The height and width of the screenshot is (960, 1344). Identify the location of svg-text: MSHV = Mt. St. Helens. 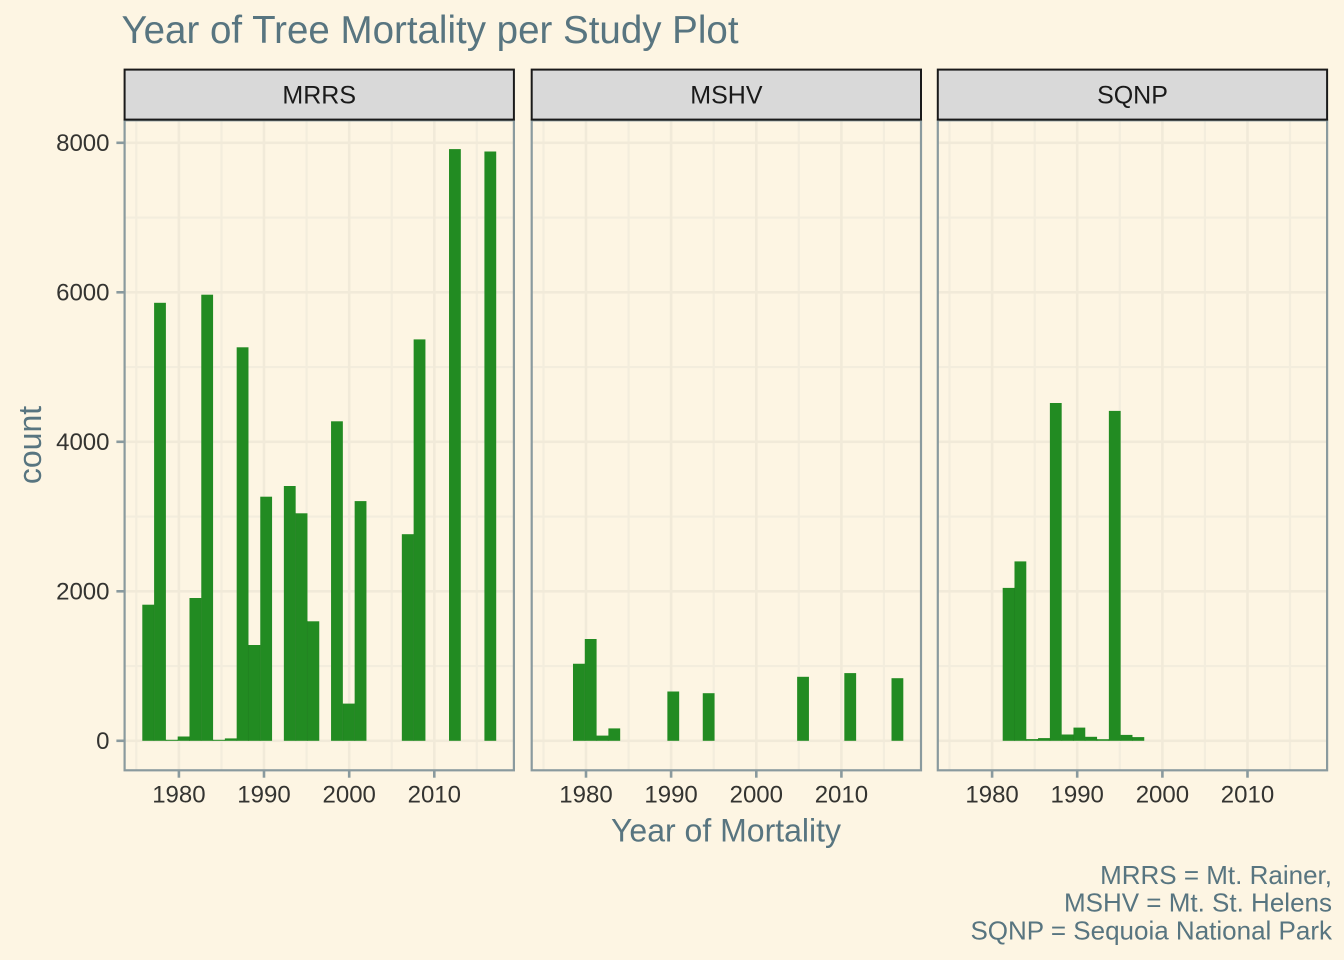
(1198, 903).